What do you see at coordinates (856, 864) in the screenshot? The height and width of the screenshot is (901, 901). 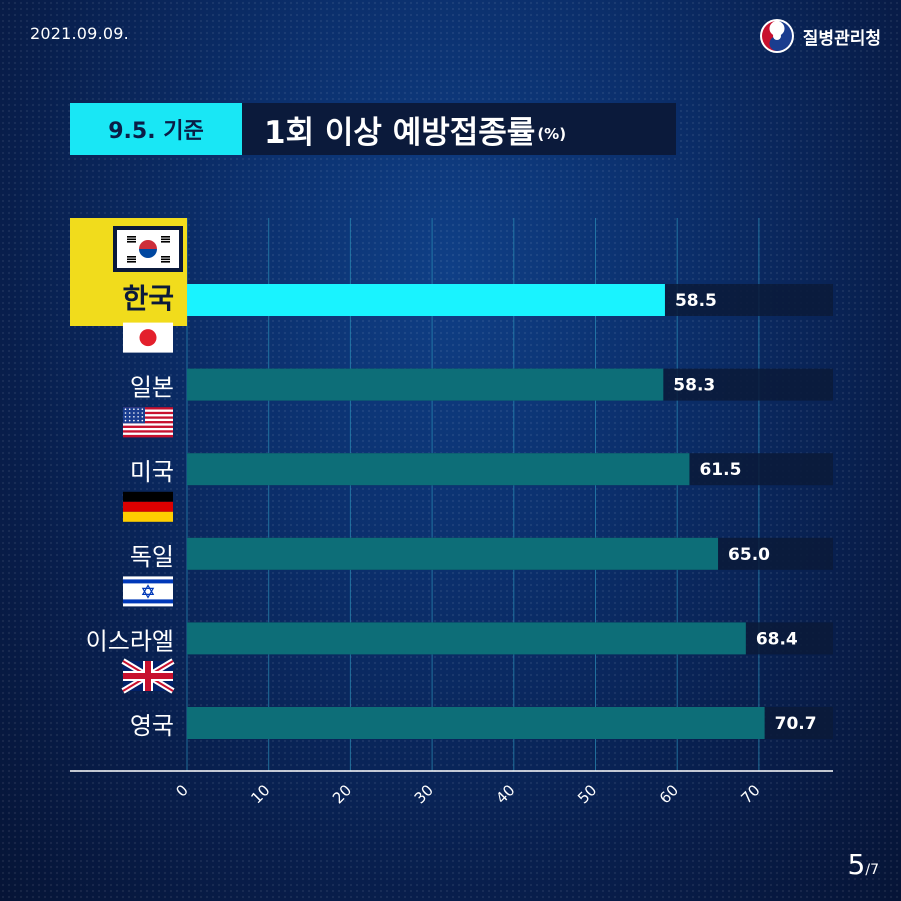 I see `page-current: 5` at bounding box center [856, 864].